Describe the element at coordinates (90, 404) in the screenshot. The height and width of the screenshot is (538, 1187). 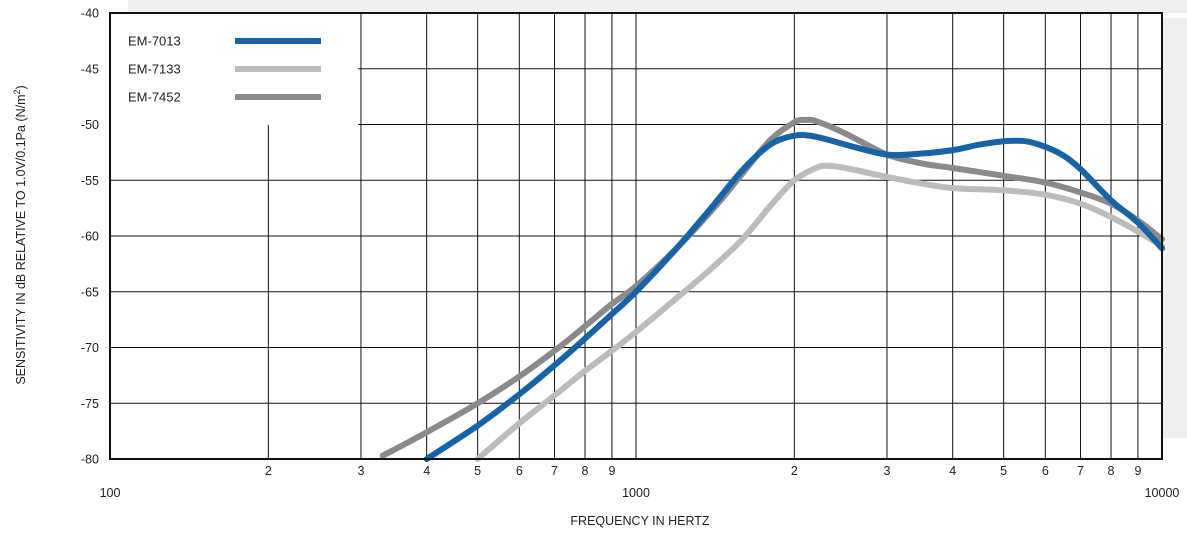
I see `y-tick-label: -75` at that location.